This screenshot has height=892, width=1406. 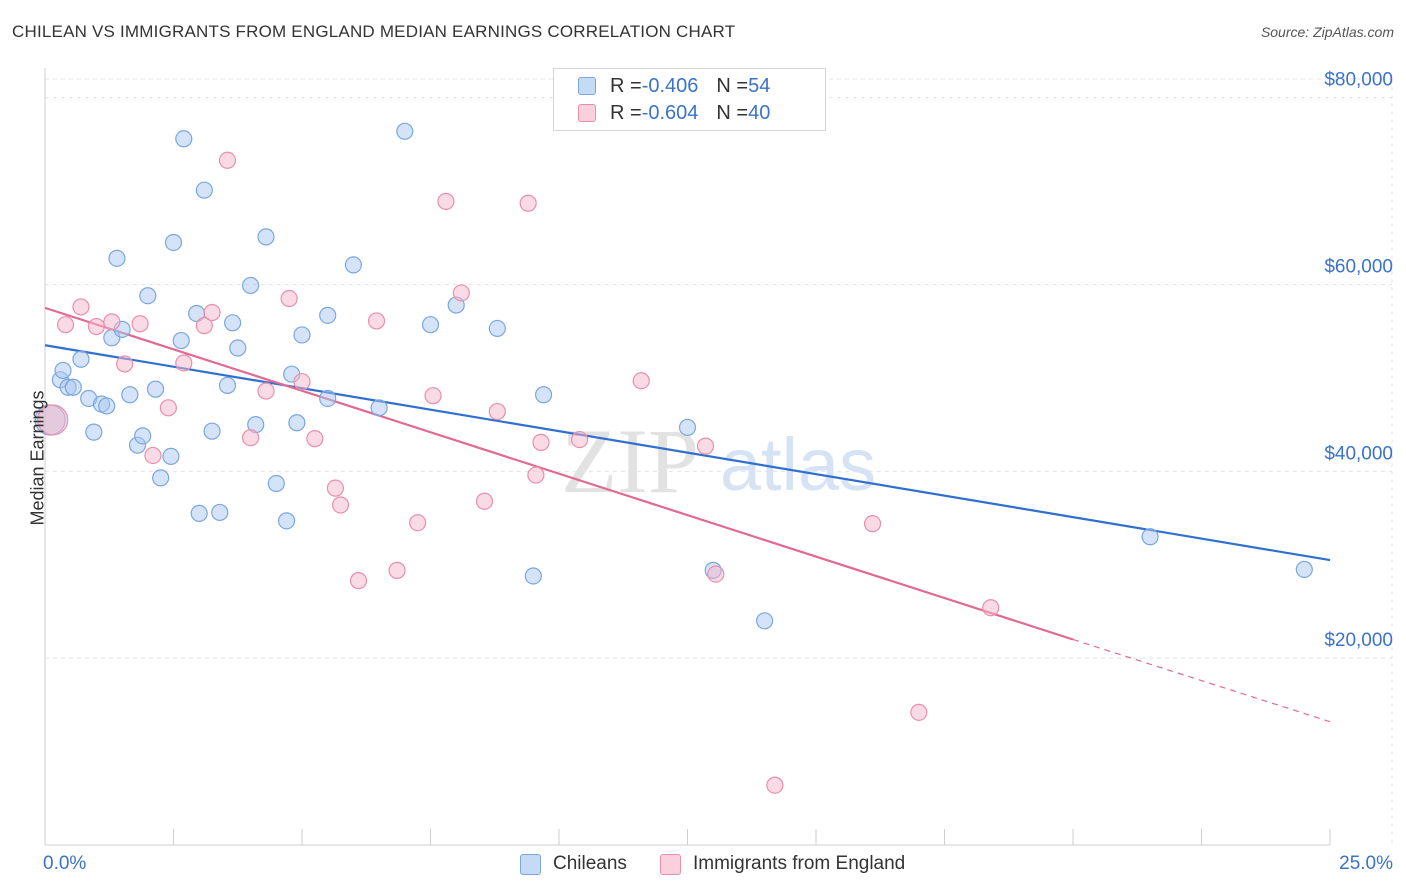 What do you see at coordinates (37, 458) in the screenshot?
I see `y-axis-title: Median Earnings` at bounding box center [37, 458].